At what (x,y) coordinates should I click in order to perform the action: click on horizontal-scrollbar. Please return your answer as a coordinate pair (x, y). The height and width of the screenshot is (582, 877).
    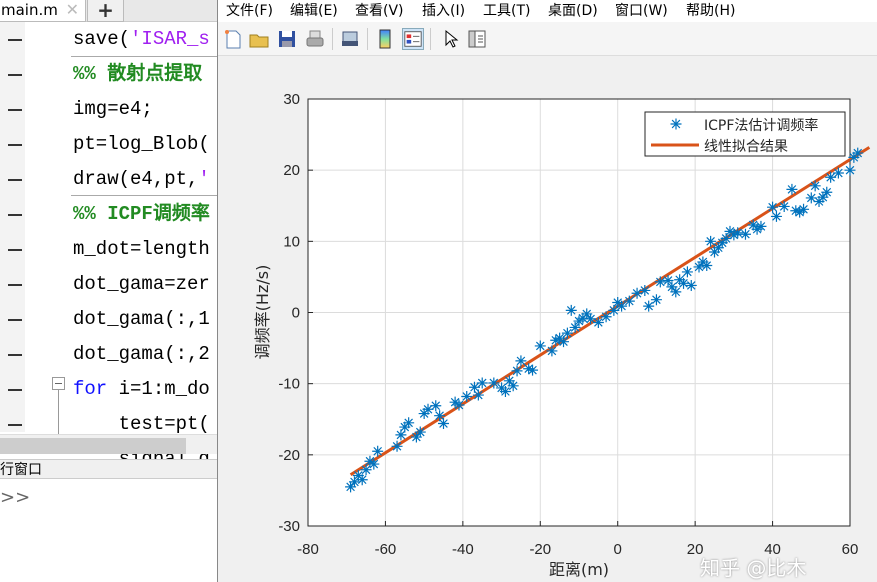
    Looking at the image, I should click on (108, 444).